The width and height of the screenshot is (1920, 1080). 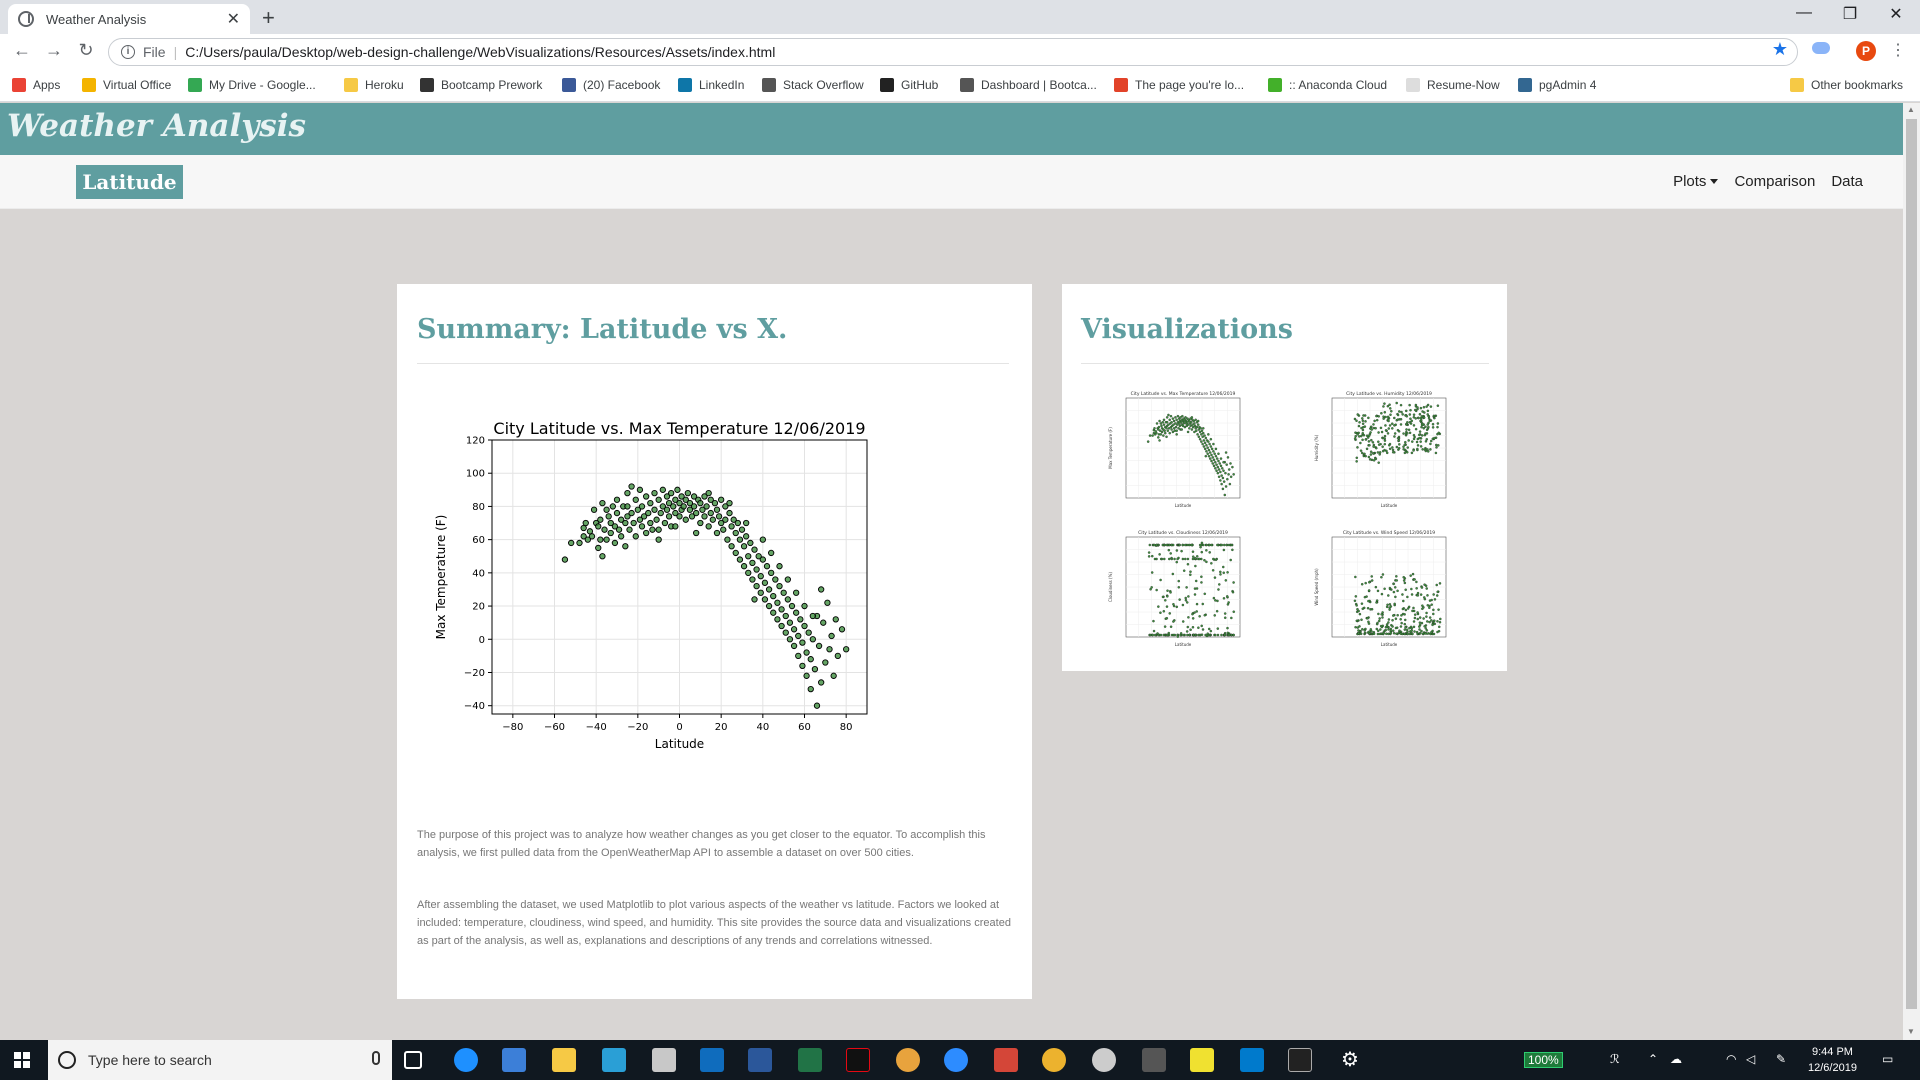 I want to click on edge-icon, so click(x=466, y=1060).